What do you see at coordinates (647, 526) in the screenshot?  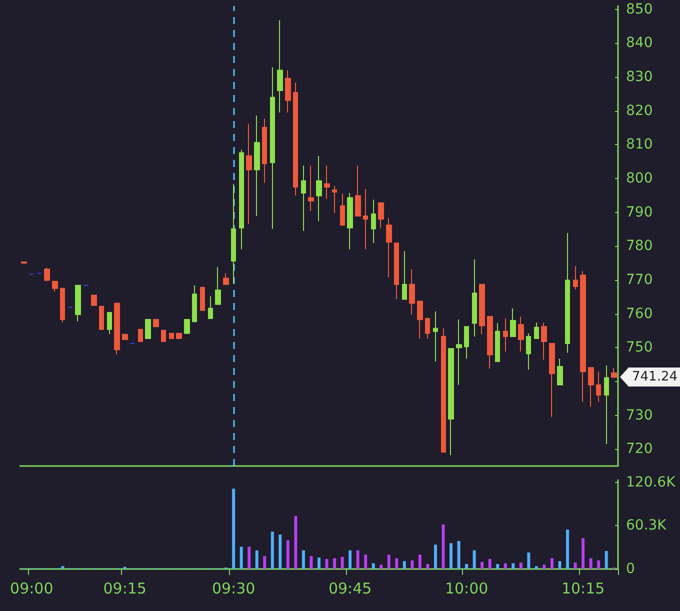 I see `y-tick-label: 60.3K` at bounding box center [647, 526].